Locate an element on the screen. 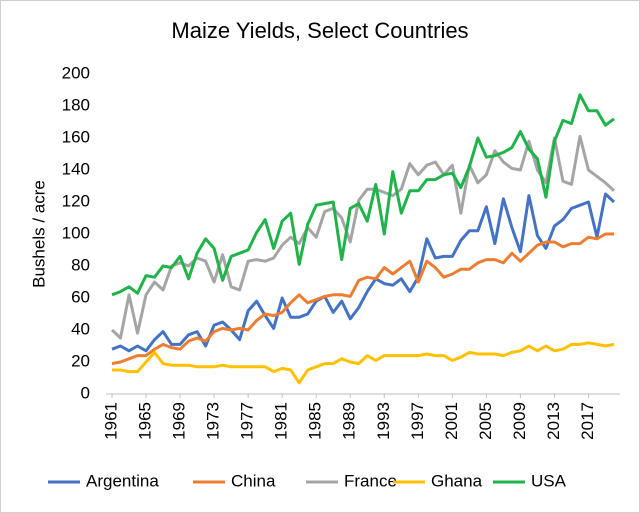 The width and height of the screenshot is (640, 513). x-tick-label: 1997 is located at coordinates (417, 421).